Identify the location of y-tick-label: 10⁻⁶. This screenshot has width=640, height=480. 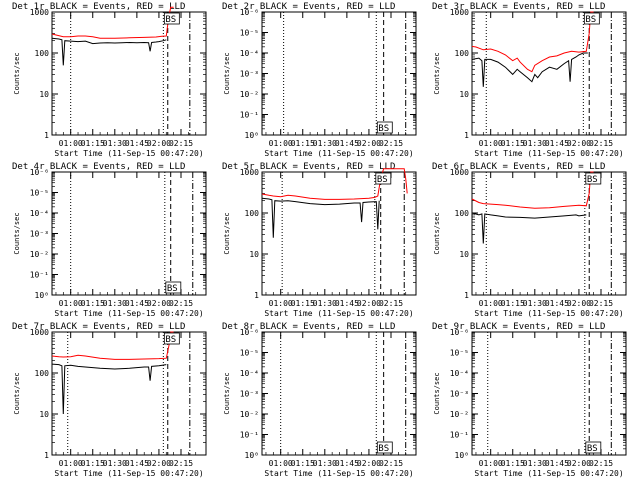
(249, 12).